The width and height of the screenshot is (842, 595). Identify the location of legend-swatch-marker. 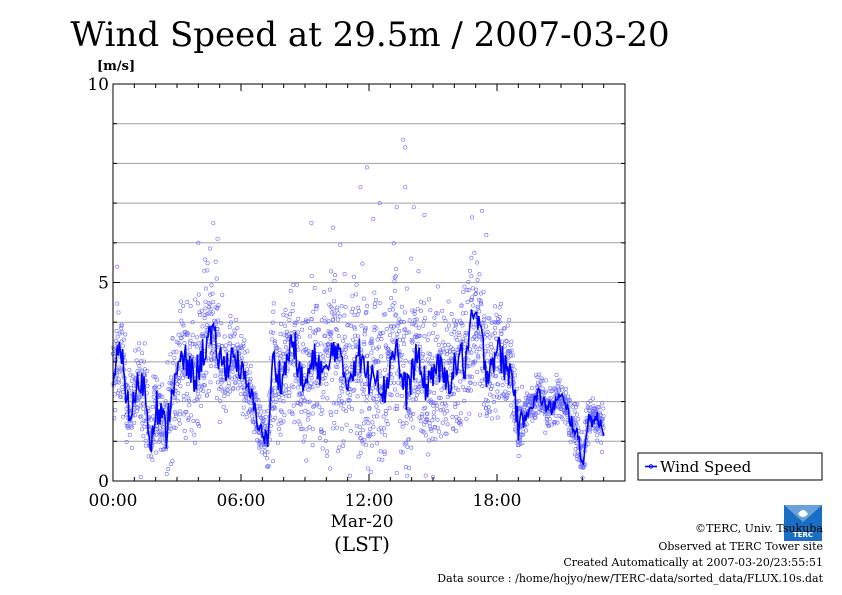
(651, 466).